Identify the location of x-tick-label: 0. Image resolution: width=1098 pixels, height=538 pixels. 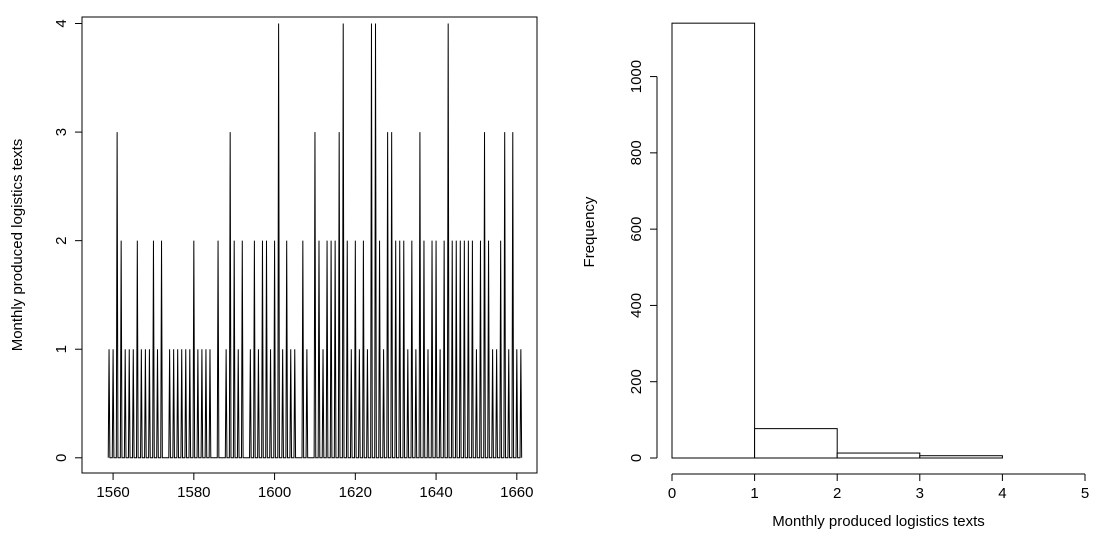
(672, 493).